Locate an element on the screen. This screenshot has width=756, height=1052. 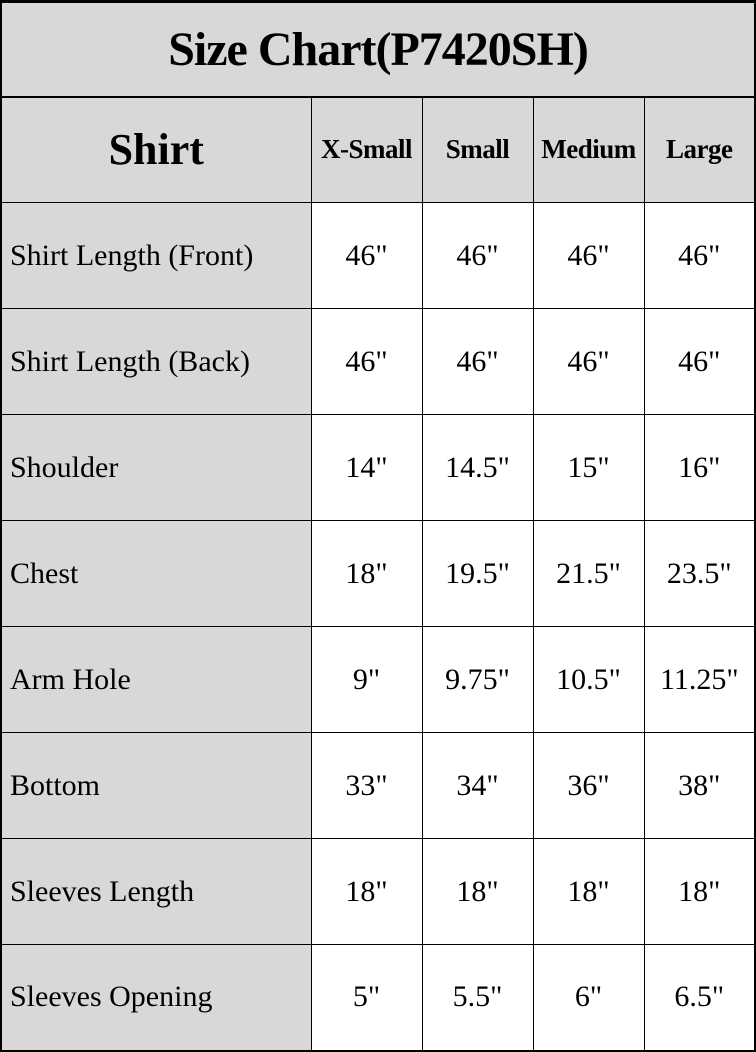
header-row: Shirt X-Small Small Medium Large is located at coordinates (378, 149).